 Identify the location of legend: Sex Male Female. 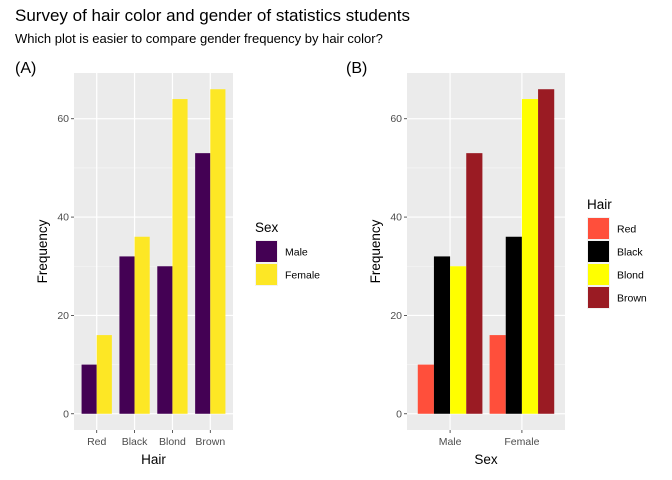
(287, 253).